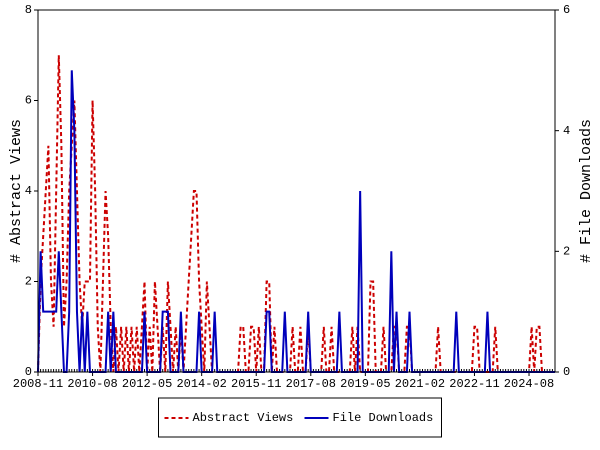 This screenshot has height=450, width=600. Describe the element at coordinates (16, 191) in the screenshot. I see `y-axis-title: # Abstract Views` at that location.